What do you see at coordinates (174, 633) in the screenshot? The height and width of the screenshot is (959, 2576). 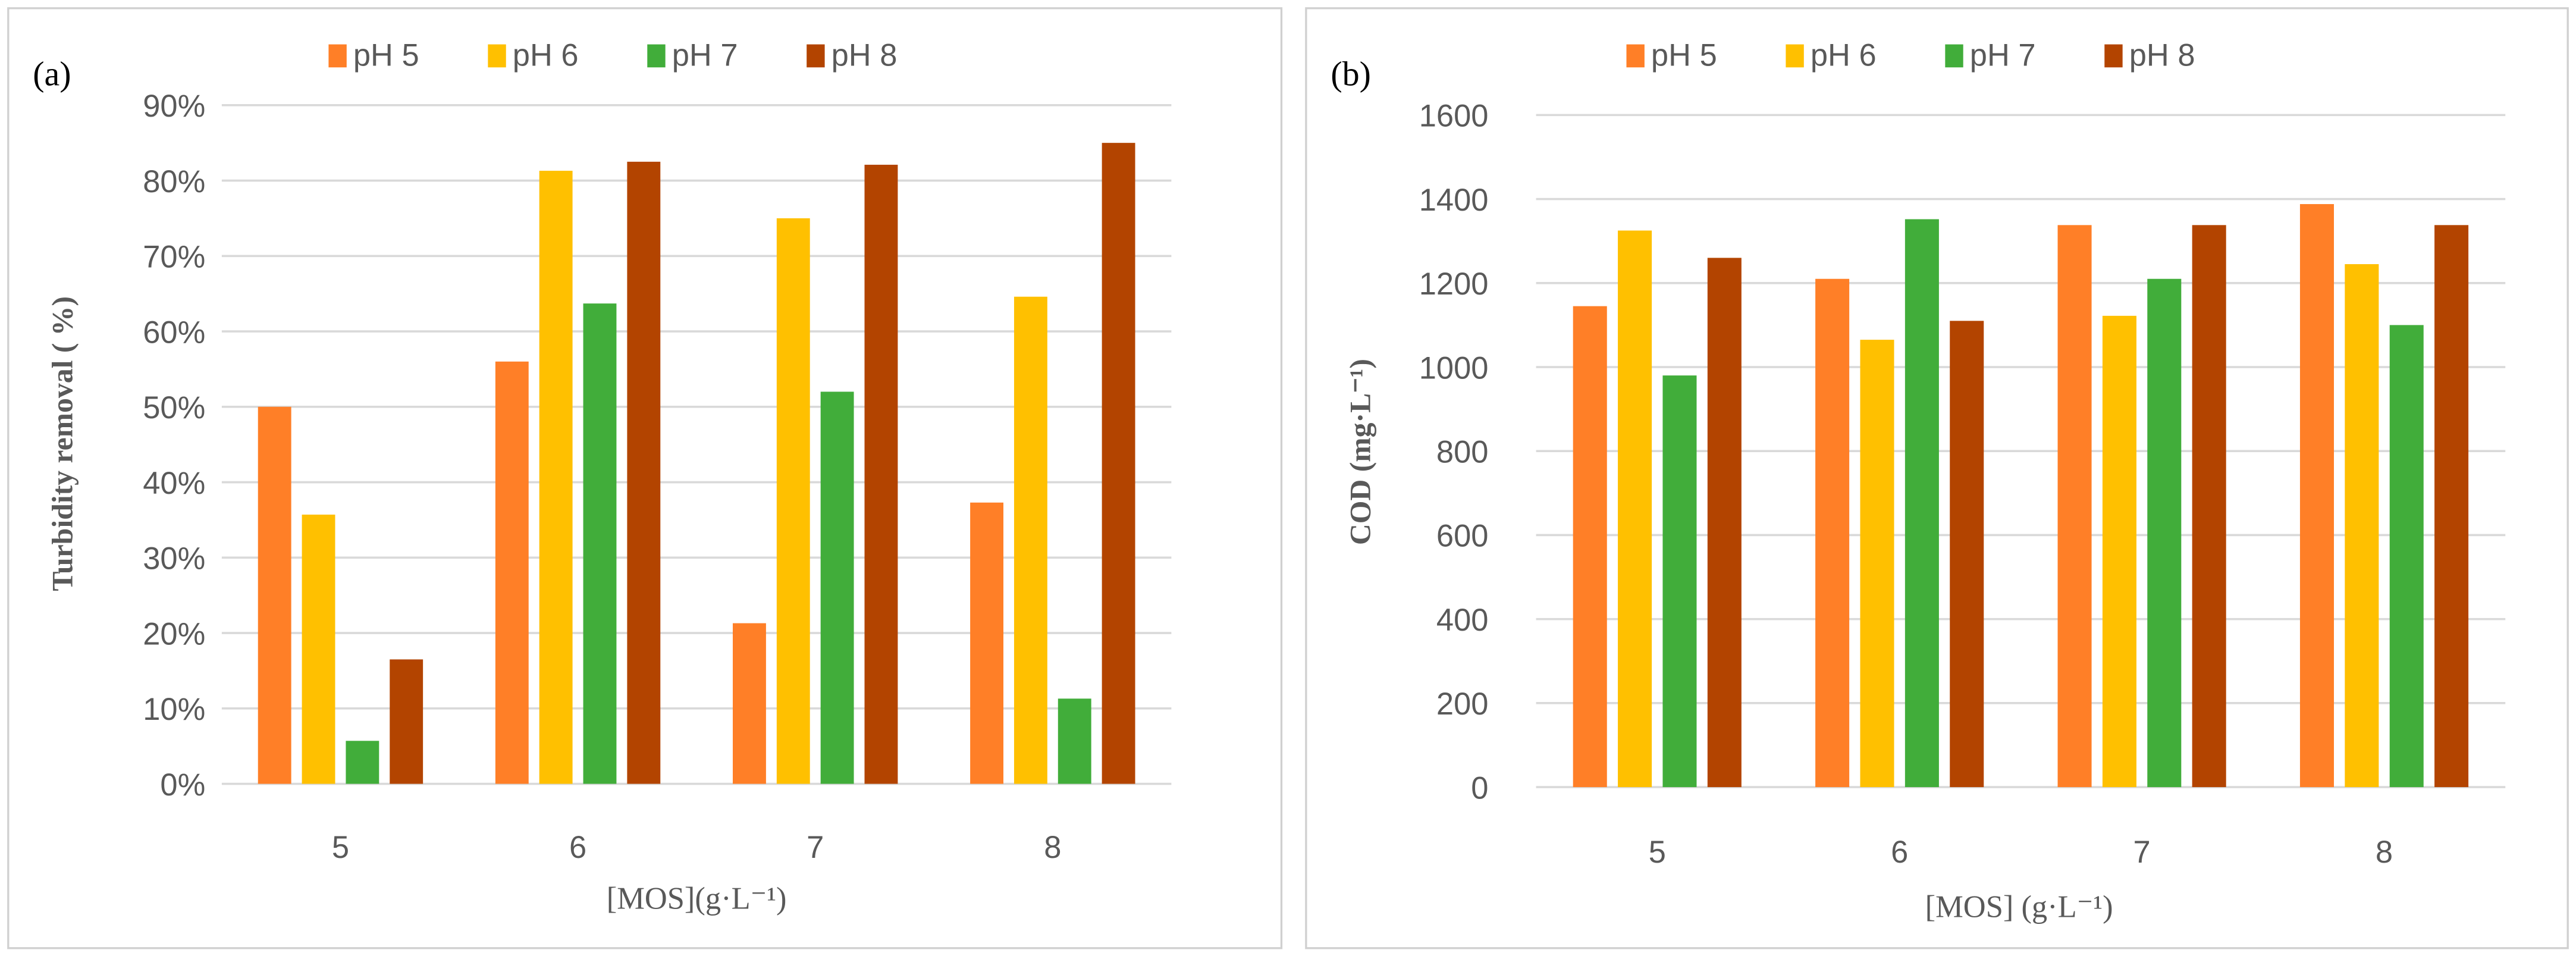 I see `y-tick-label: 20%` at bounding box center [174, 633].